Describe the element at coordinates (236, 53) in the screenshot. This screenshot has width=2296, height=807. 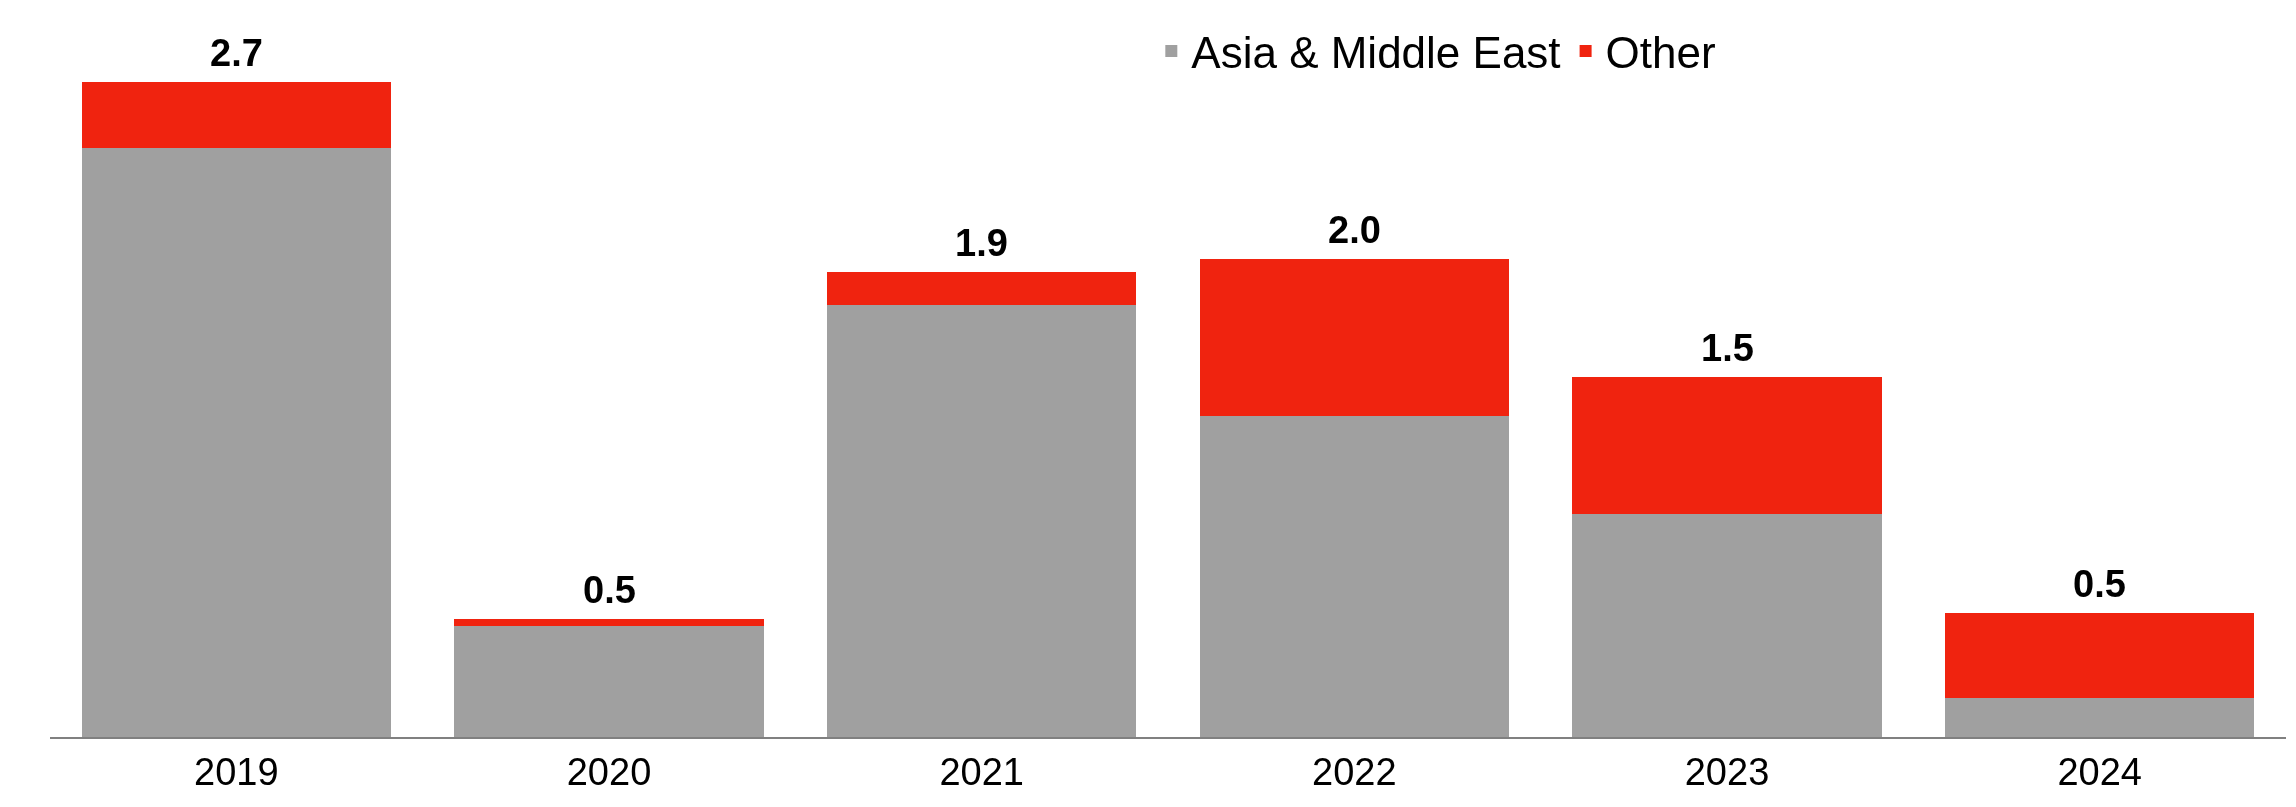
I see `annotation: 2.7` at that location.